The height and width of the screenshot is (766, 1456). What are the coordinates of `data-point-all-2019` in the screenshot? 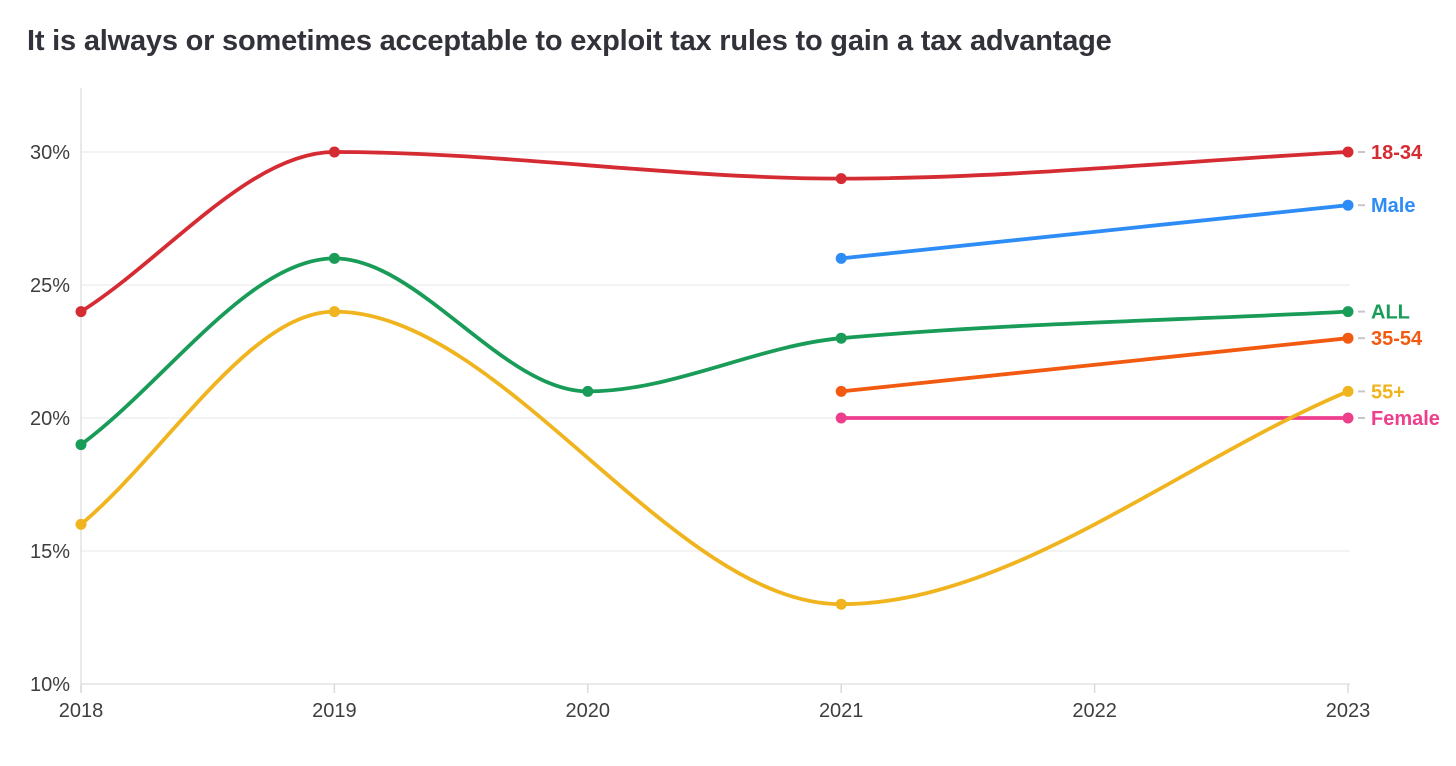 It's located at (334, 258).